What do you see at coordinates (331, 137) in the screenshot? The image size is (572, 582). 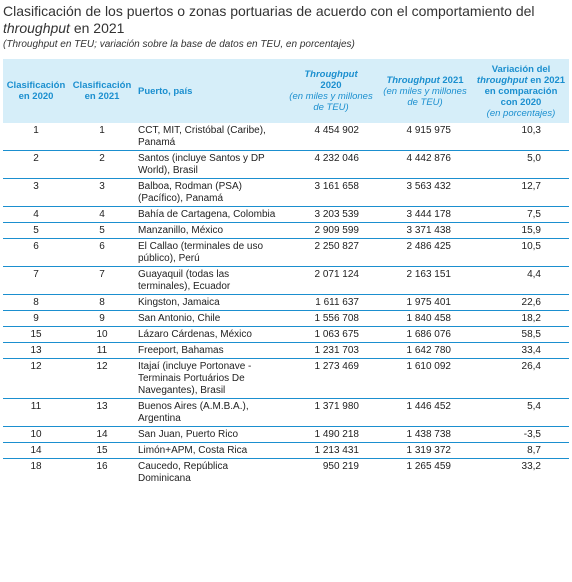 I see `throughput-2020-cell: 4 454 902` at bounding box center [331, 137].